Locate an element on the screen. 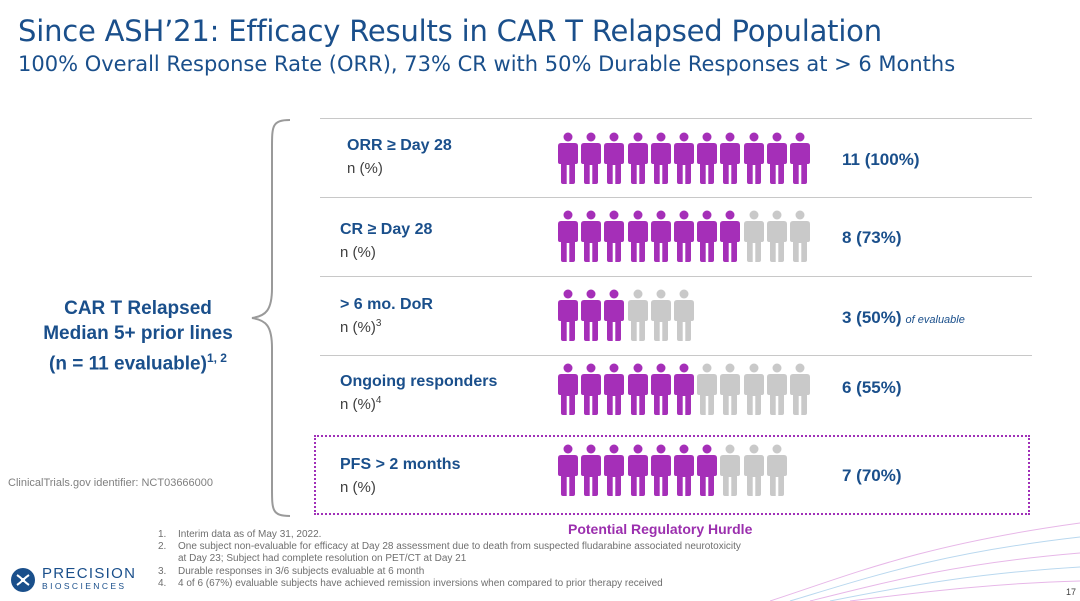  footnote-1: 1. Interim data as of May 31, 2022. is located at coordinates (240, 534).